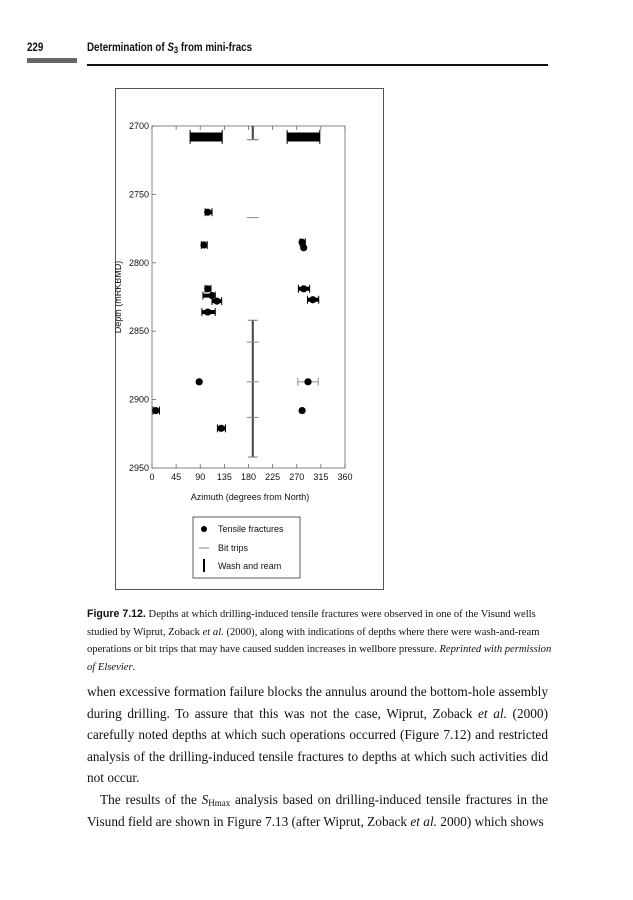 The image size is (633, 900). Describe the element at coordinates (423, 821) in the screenshot. I see `p2-etal: et al.` at that location.